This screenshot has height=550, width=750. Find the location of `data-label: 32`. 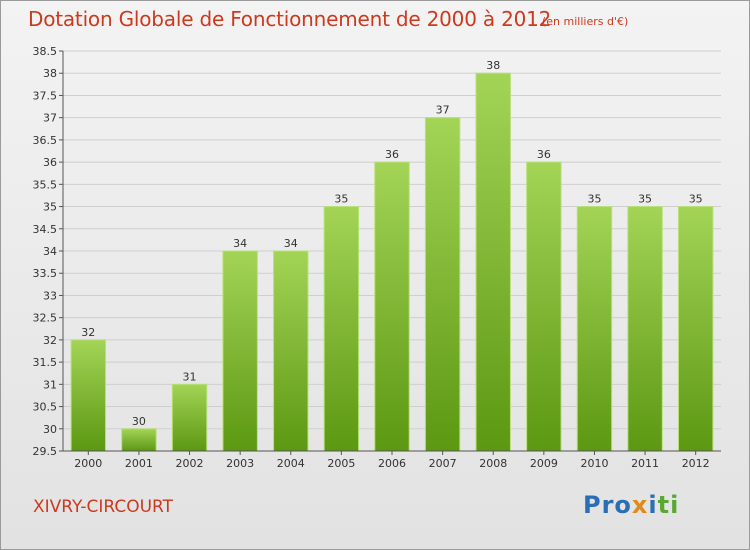

data-label: 32 is located at coordinates (88, 332).